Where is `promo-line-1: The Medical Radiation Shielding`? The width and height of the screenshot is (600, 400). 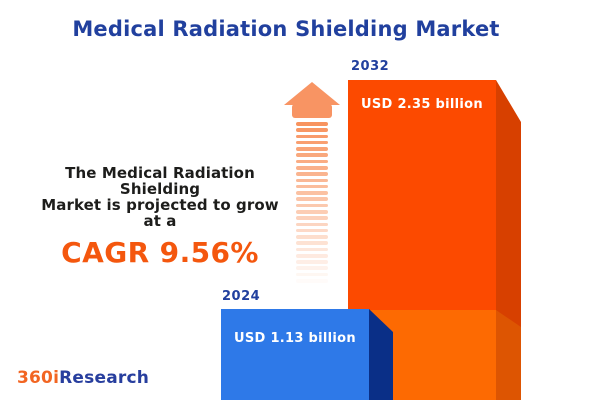 promo-line-1: The Medical Radiation Shielding is located at coordinates (160, 181).